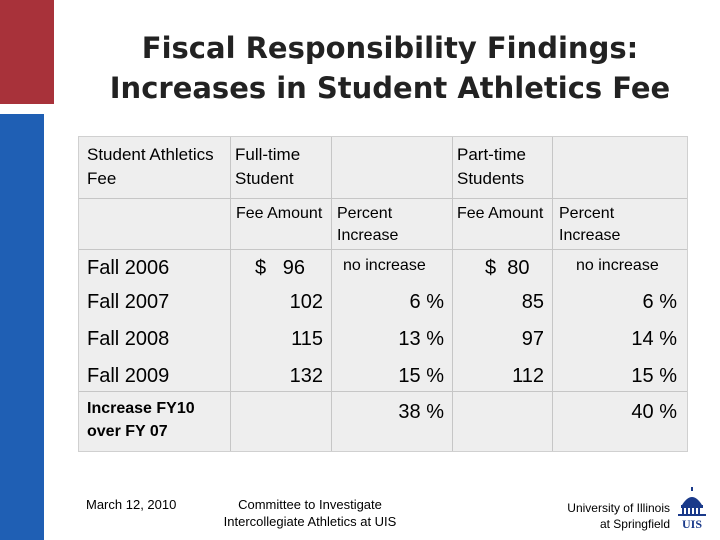 This screenshot has width=720, height=540. I want to click on row-label-fall-2008: Fall 2008, so click(128, 339).